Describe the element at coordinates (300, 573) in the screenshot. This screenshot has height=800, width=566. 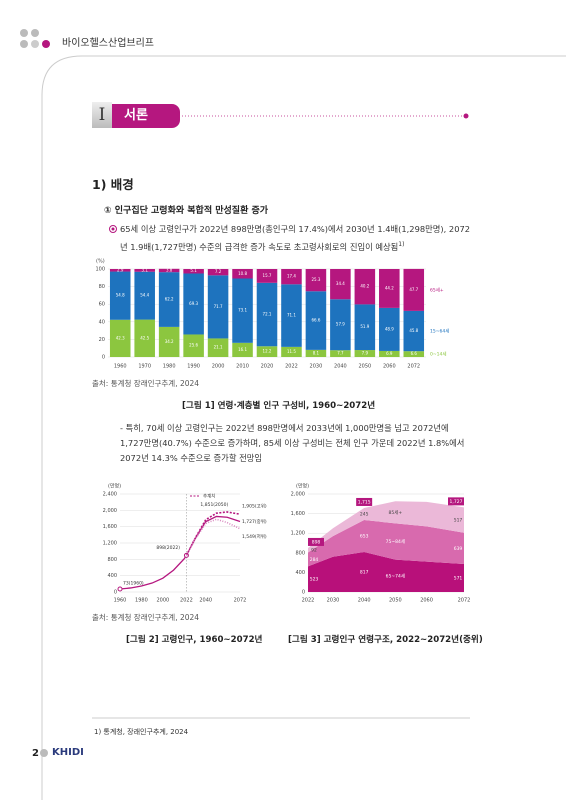
I see `y-tick-label: 400` at that location.